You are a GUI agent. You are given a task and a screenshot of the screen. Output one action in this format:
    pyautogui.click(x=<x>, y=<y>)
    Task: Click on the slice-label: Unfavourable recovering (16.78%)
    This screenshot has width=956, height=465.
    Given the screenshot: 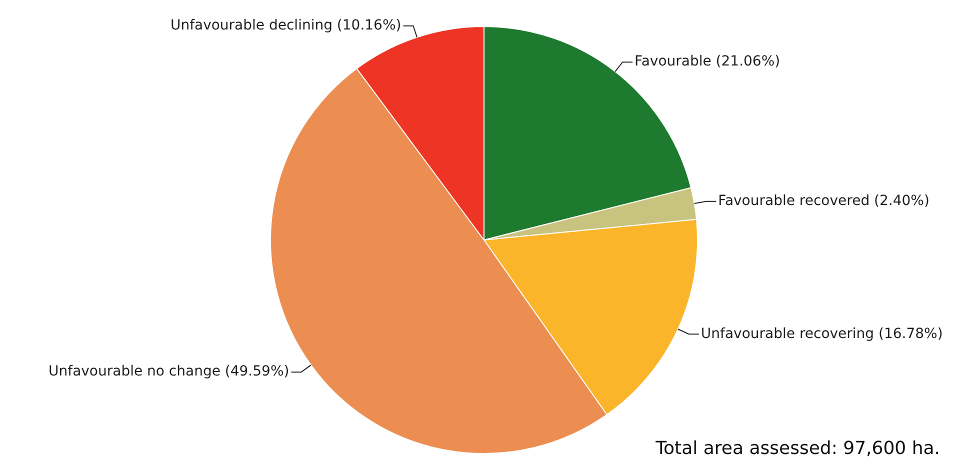 What is the action you would take?
    pyautogui.click(x=821, y=334)
    